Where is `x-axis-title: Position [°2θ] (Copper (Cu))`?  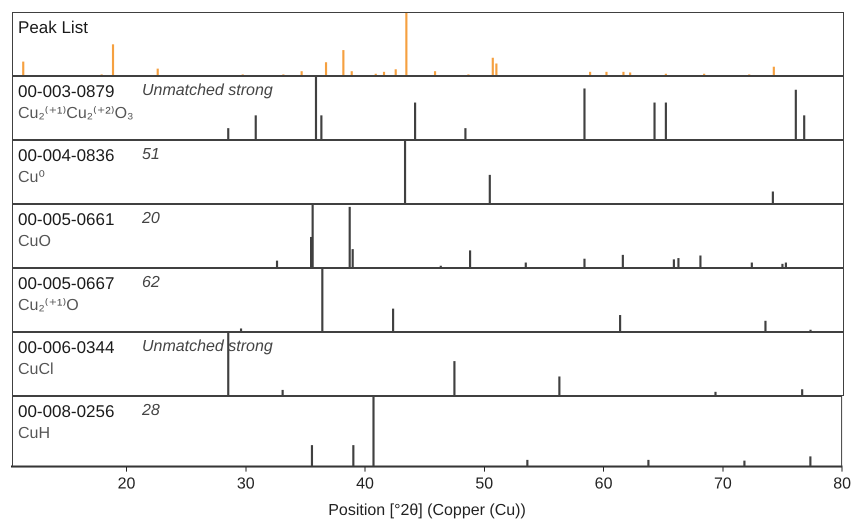
x-axis-title: Position [°2θ] (Copper (Cu)) is located at coordinates (427, 510).